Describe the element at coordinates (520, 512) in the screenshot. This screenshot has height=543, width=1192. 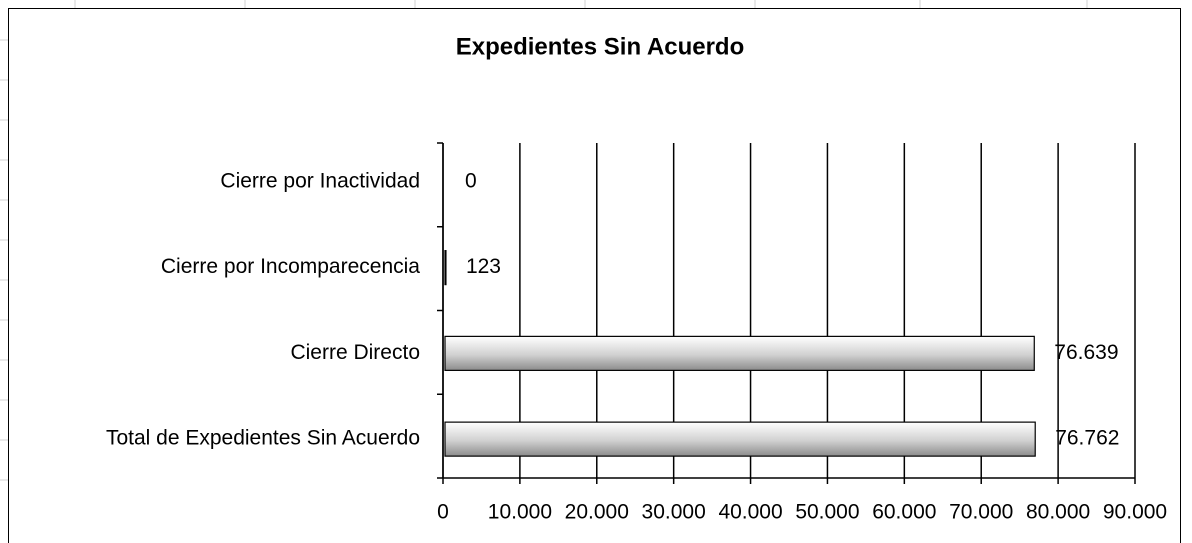
I see `x-tick-label: 10.000` at that location.